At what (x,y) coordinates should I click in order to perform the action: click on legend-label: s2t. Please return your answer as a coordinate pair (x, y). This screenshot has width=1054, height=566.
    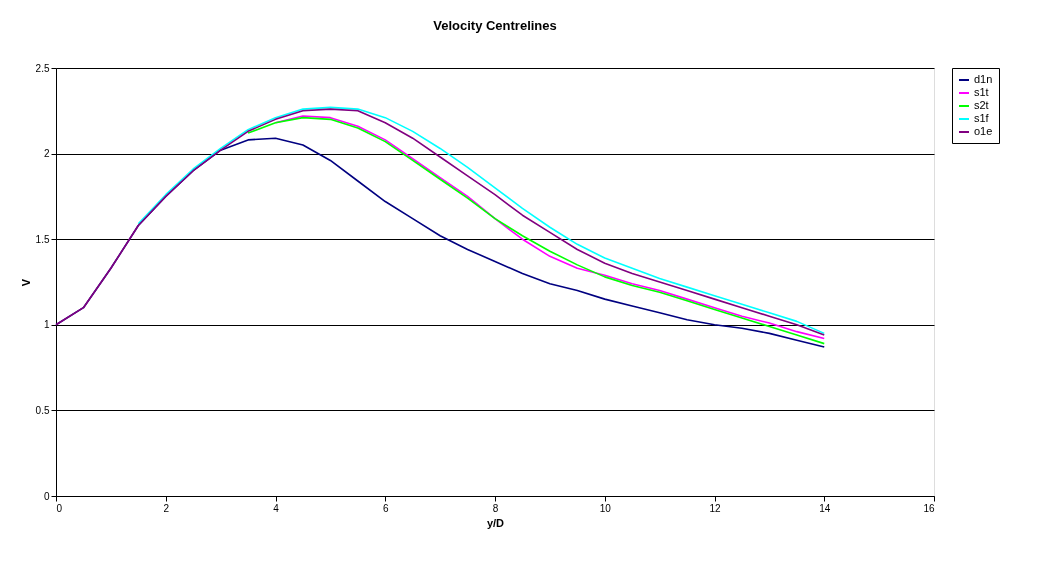
    Looking at the image, I should click on (981, 105).